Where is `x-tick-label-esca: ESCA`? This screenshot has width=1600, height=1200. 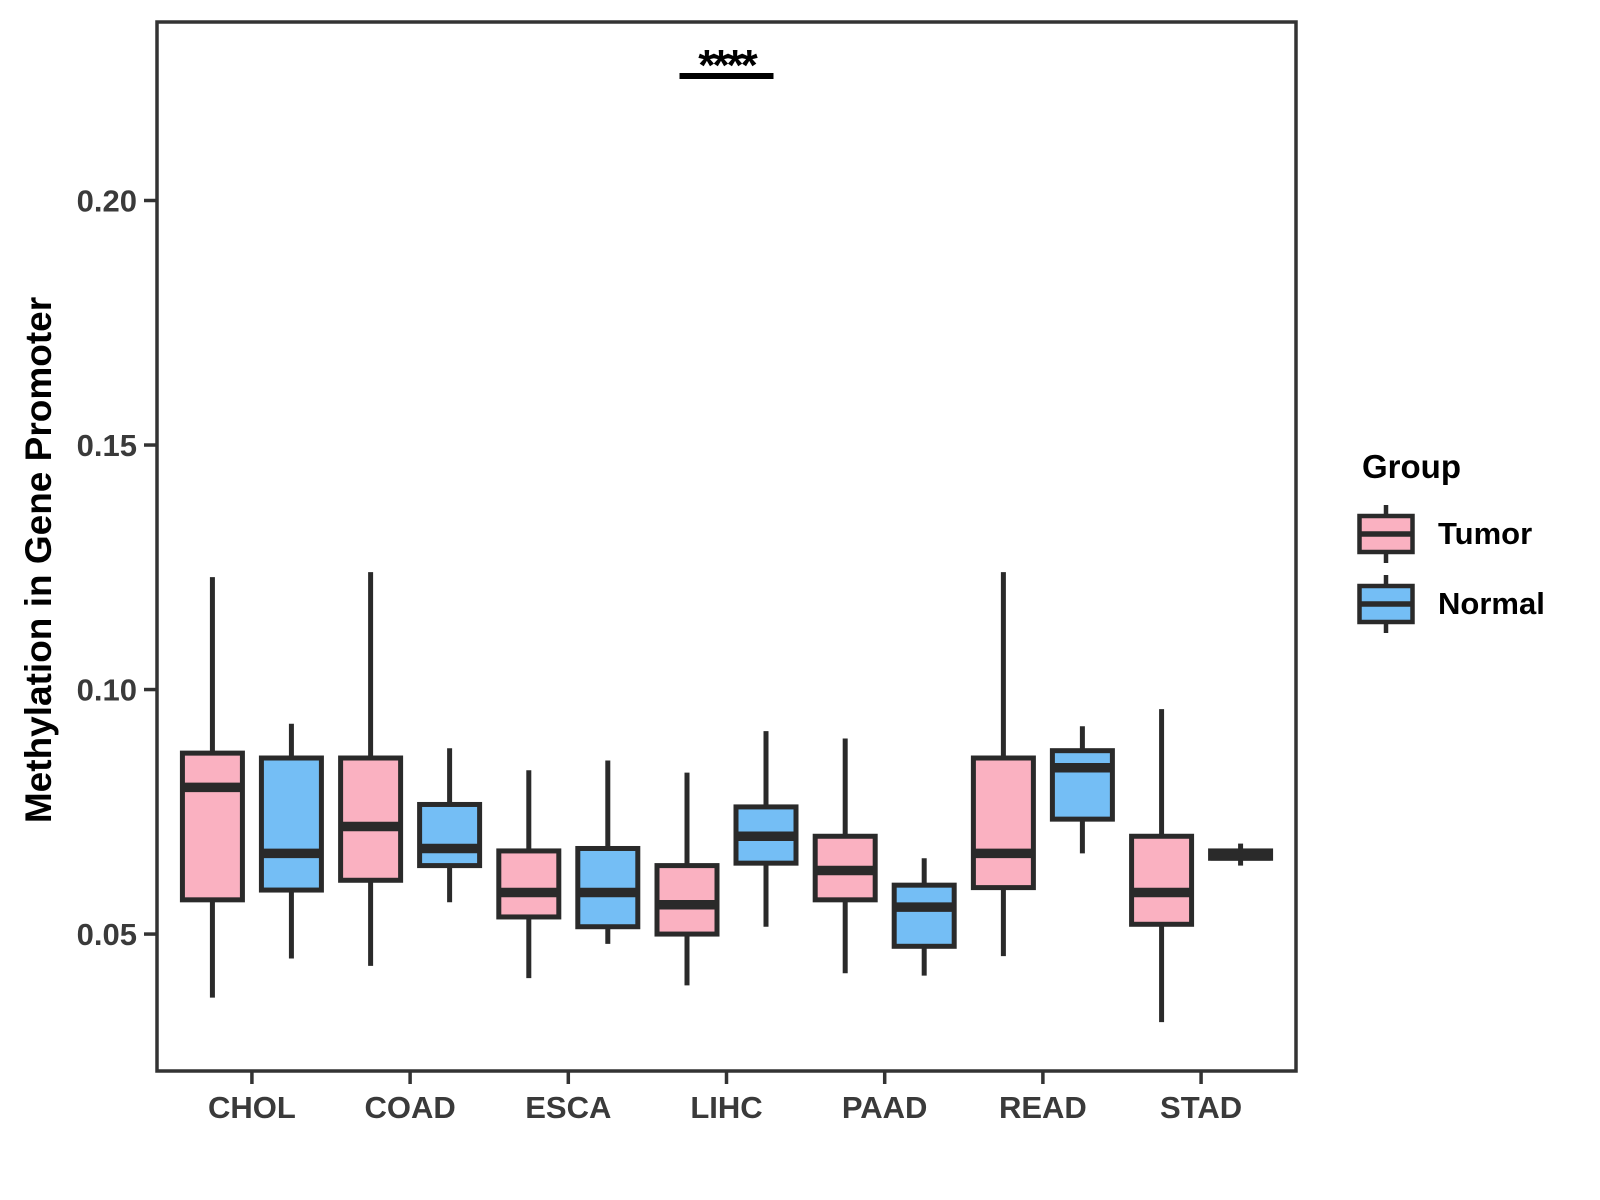 x-tick-label-esca: ESCA is located at coordinates (568, 1107).